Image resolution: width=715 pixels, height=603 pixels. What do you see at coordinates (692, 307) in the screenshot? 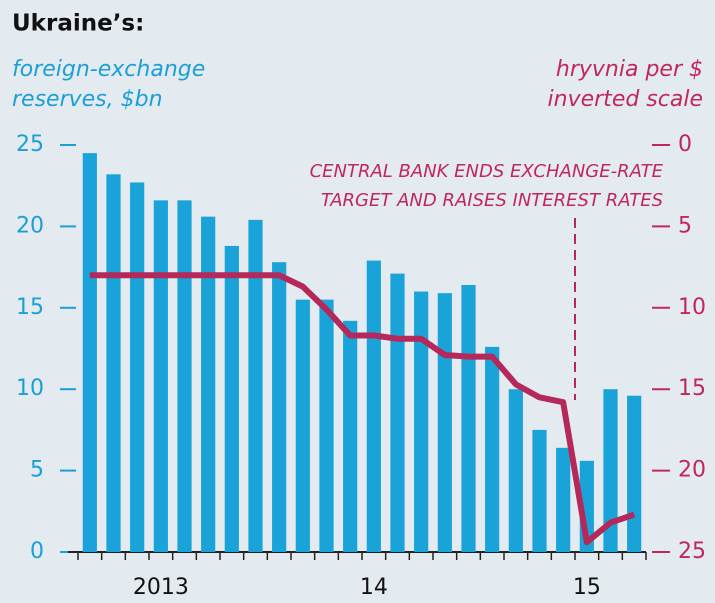
I see `y2-tick-label: 10` at bounding box center [692, 307].